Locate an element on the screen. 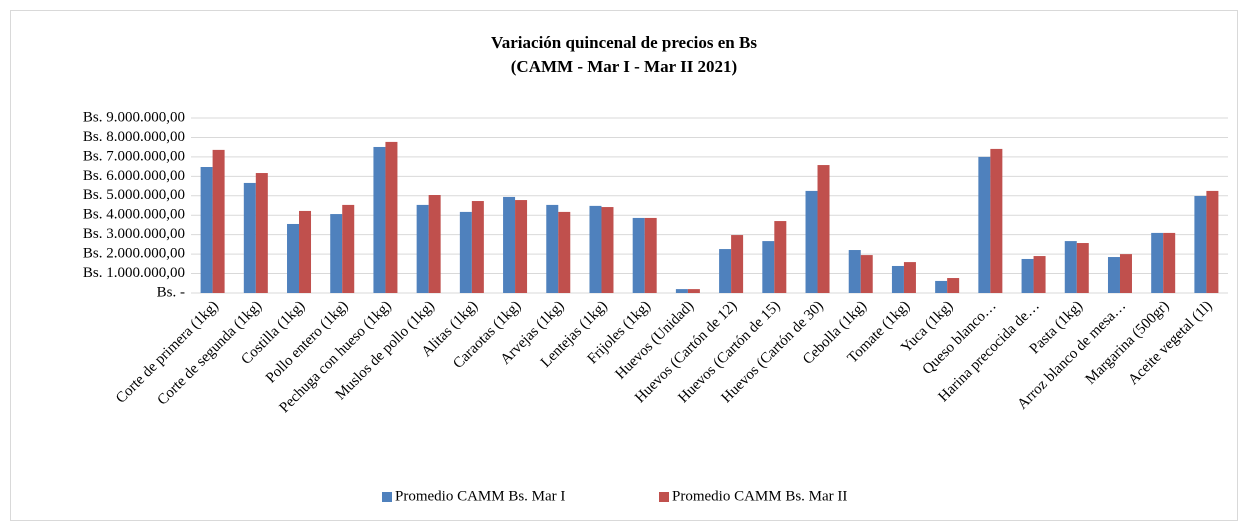 This screenshot has width=1248, height=531. y-tick-label: Bs. 5.000.000,00 is located at coordinates (134, 195).